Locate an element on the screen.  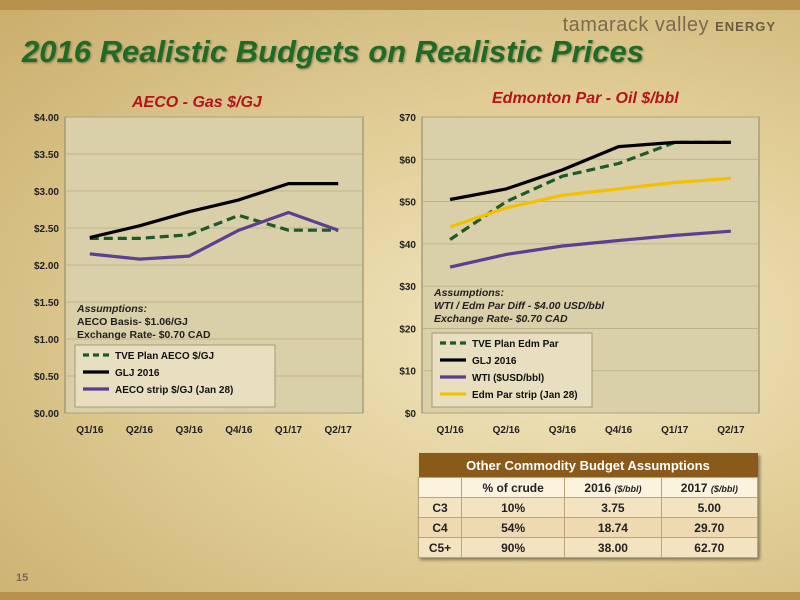
y-tick-label: $60 is located at coordinates (407, 160).